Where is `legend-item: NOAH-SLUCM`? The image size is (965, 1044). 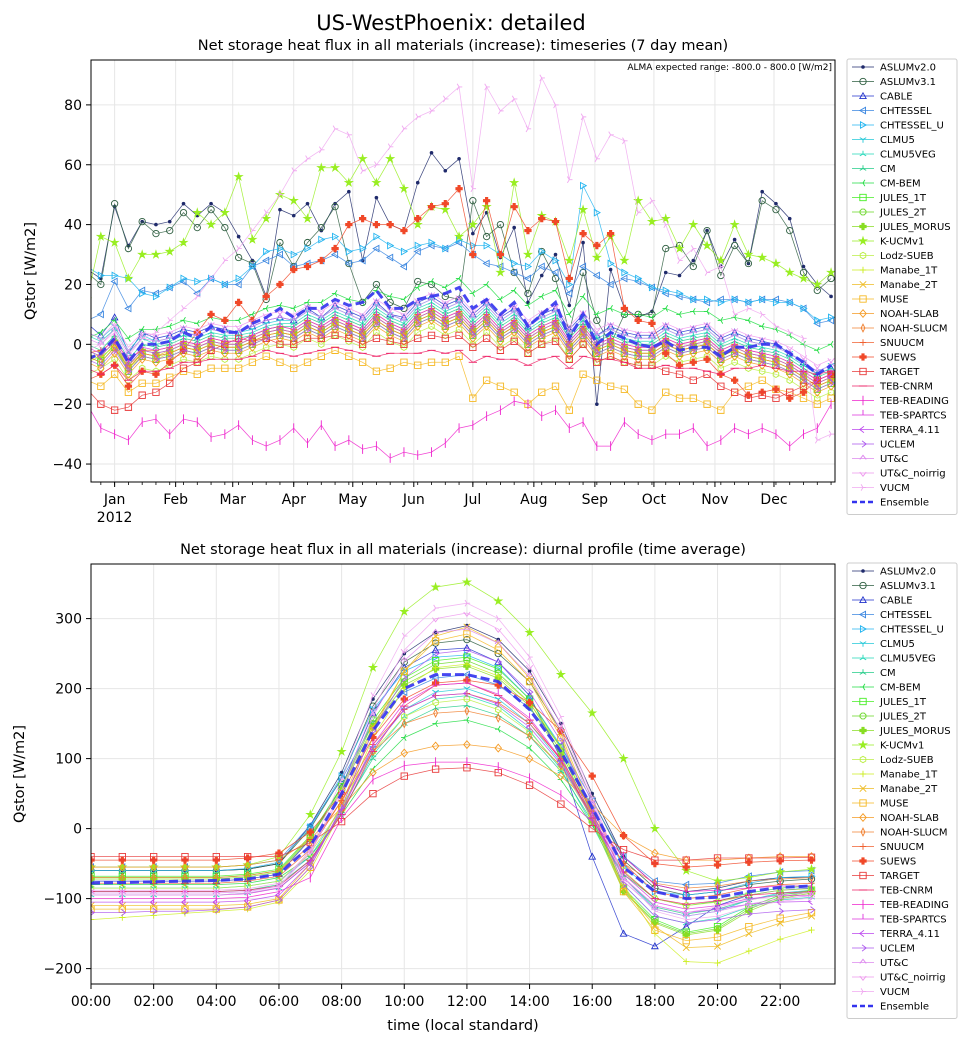 legend-item: NOAH-SLUCM is located at coordinates (900, 833).